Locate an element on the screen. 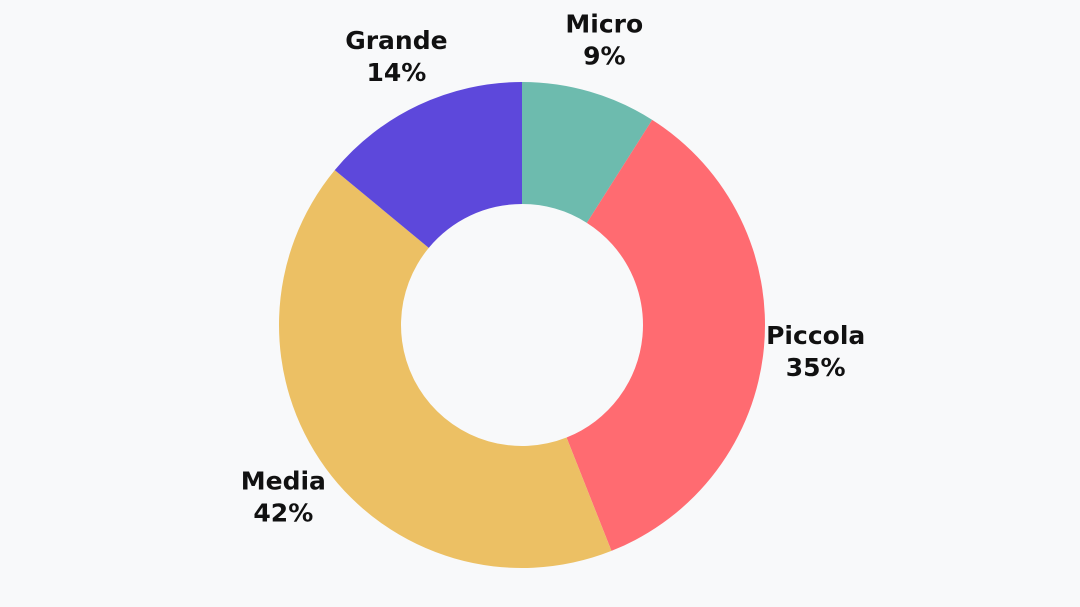 Image resolution: width=1080 pixels, height=607 pixels. segment-label: Media is located at coordinates (283, 480).